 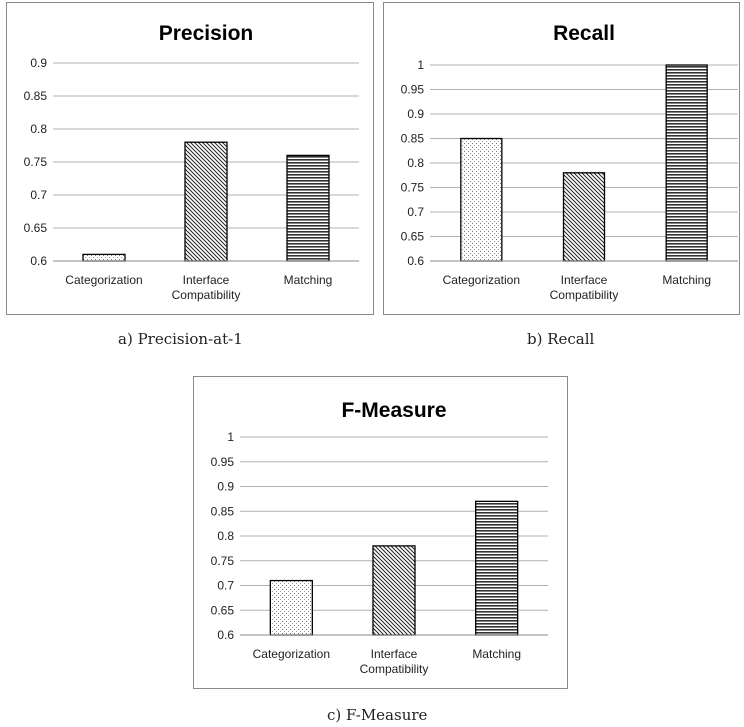 What do you see at coordinates (223, 462) in the screenshot?
I see `fmeasure-y-tick-label: 0.95` at bounding box center [223, 462].